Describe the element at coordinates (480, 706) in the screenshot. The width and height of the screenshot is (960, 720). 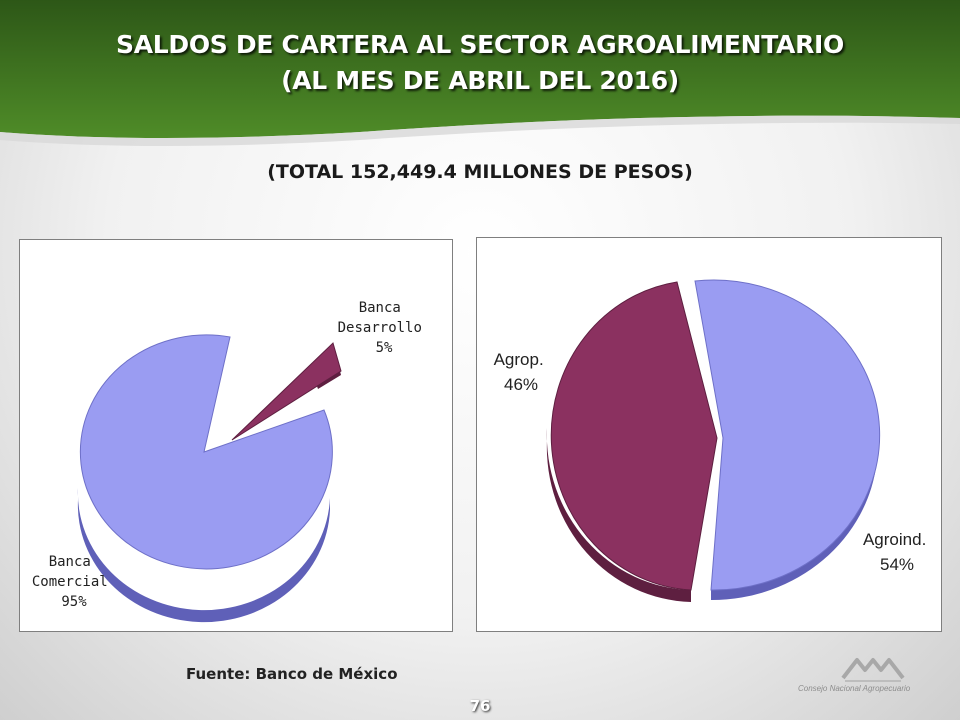
I see `page-number: 76` at that location.